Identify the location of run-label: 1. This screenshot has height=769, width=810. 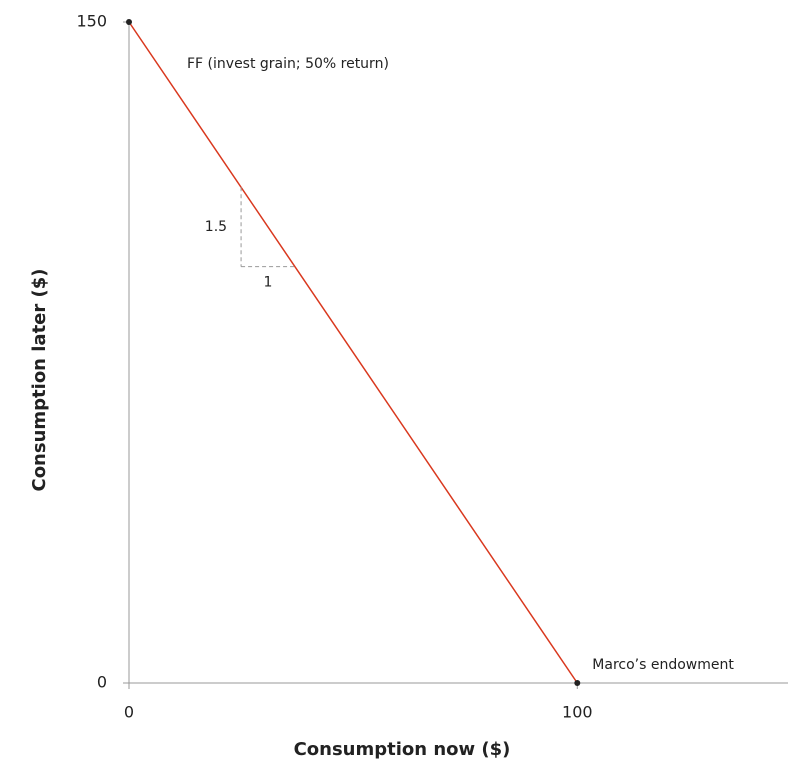
(268, 283).